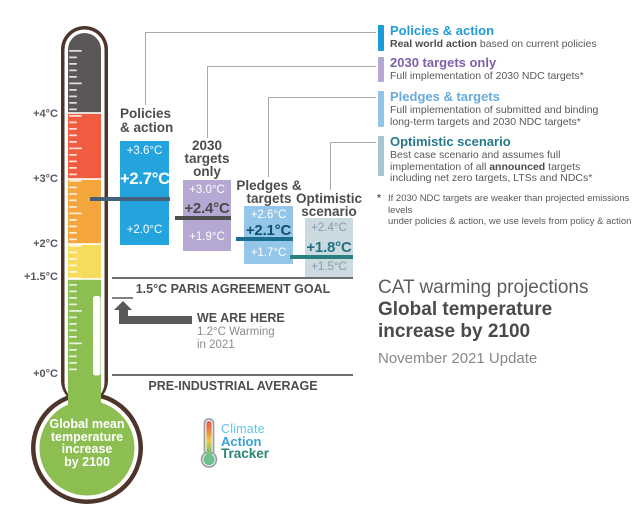  Describe the element at coordinates (465, 320) in the screenshot. I see `chart-title-bold: Global temperature increase by 2100` at that location.